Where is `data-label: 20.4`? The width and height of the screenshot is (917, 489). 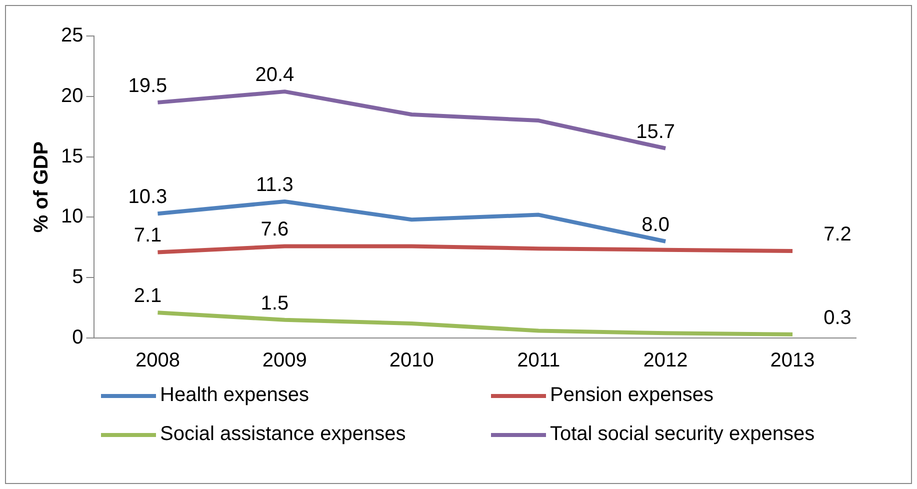 data-label: 20.4 is located at coordinates (274, 75).